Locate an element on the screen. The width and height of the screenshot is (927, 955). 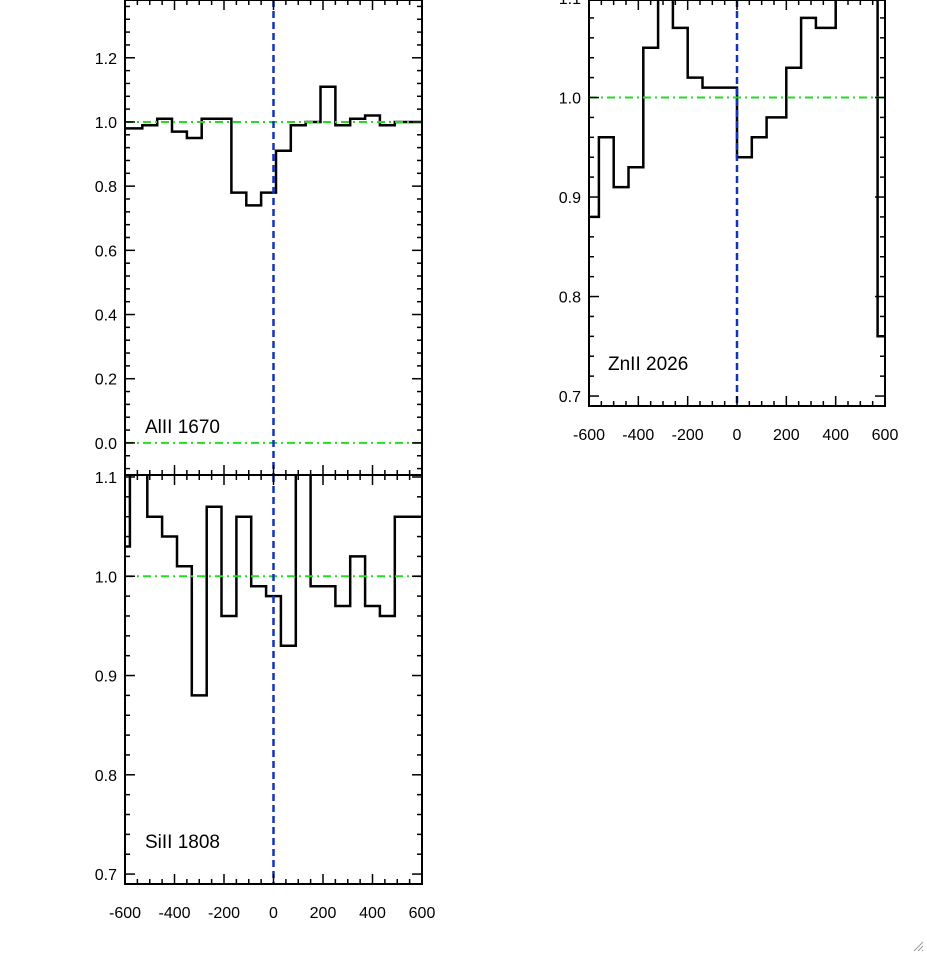
resize-grip-icon is located at coordinates (918, 946).